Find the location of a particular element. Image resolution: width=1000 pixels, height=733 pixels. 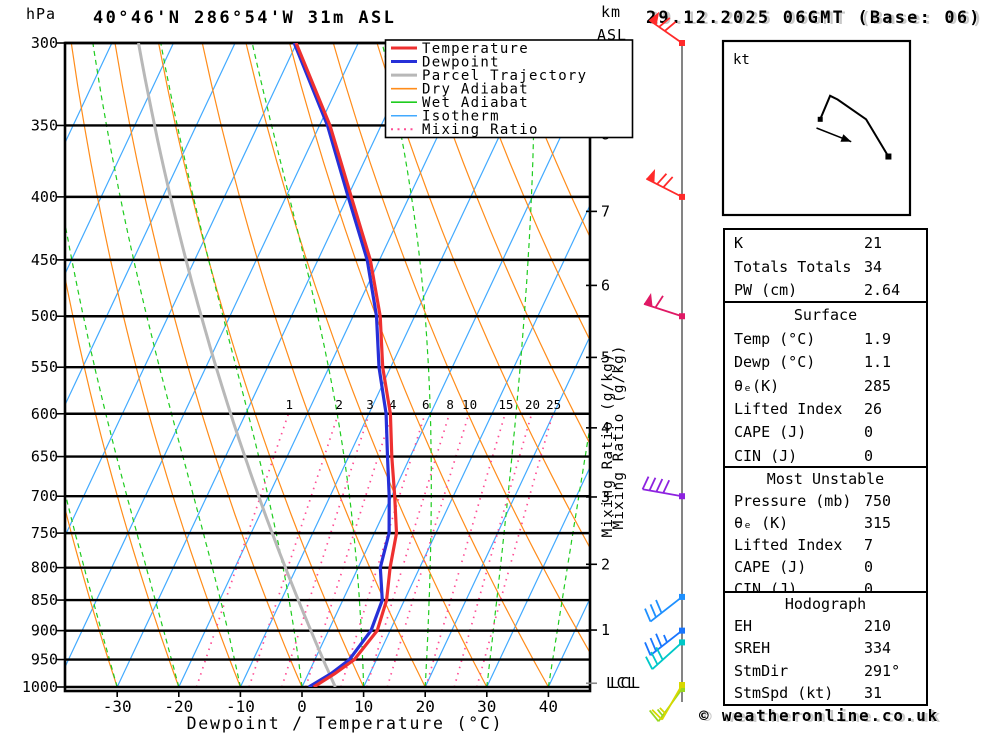

stats-row: PW (cm) 2.64 is located at coordinates (817, 290).